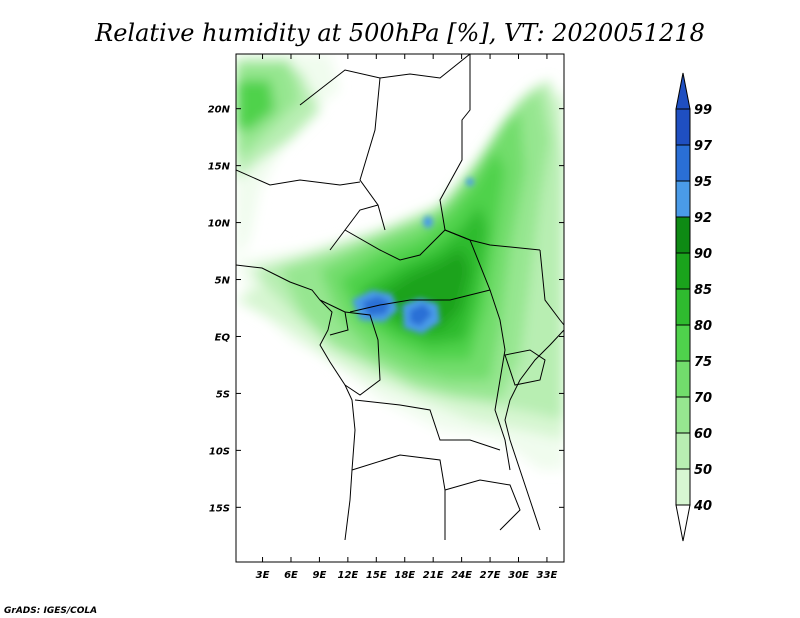 This screenshot has width=800, height=618. Describe the element at coordinates (320, 575) in the screenshot. I see `x-tick-label: 9E` at that location.